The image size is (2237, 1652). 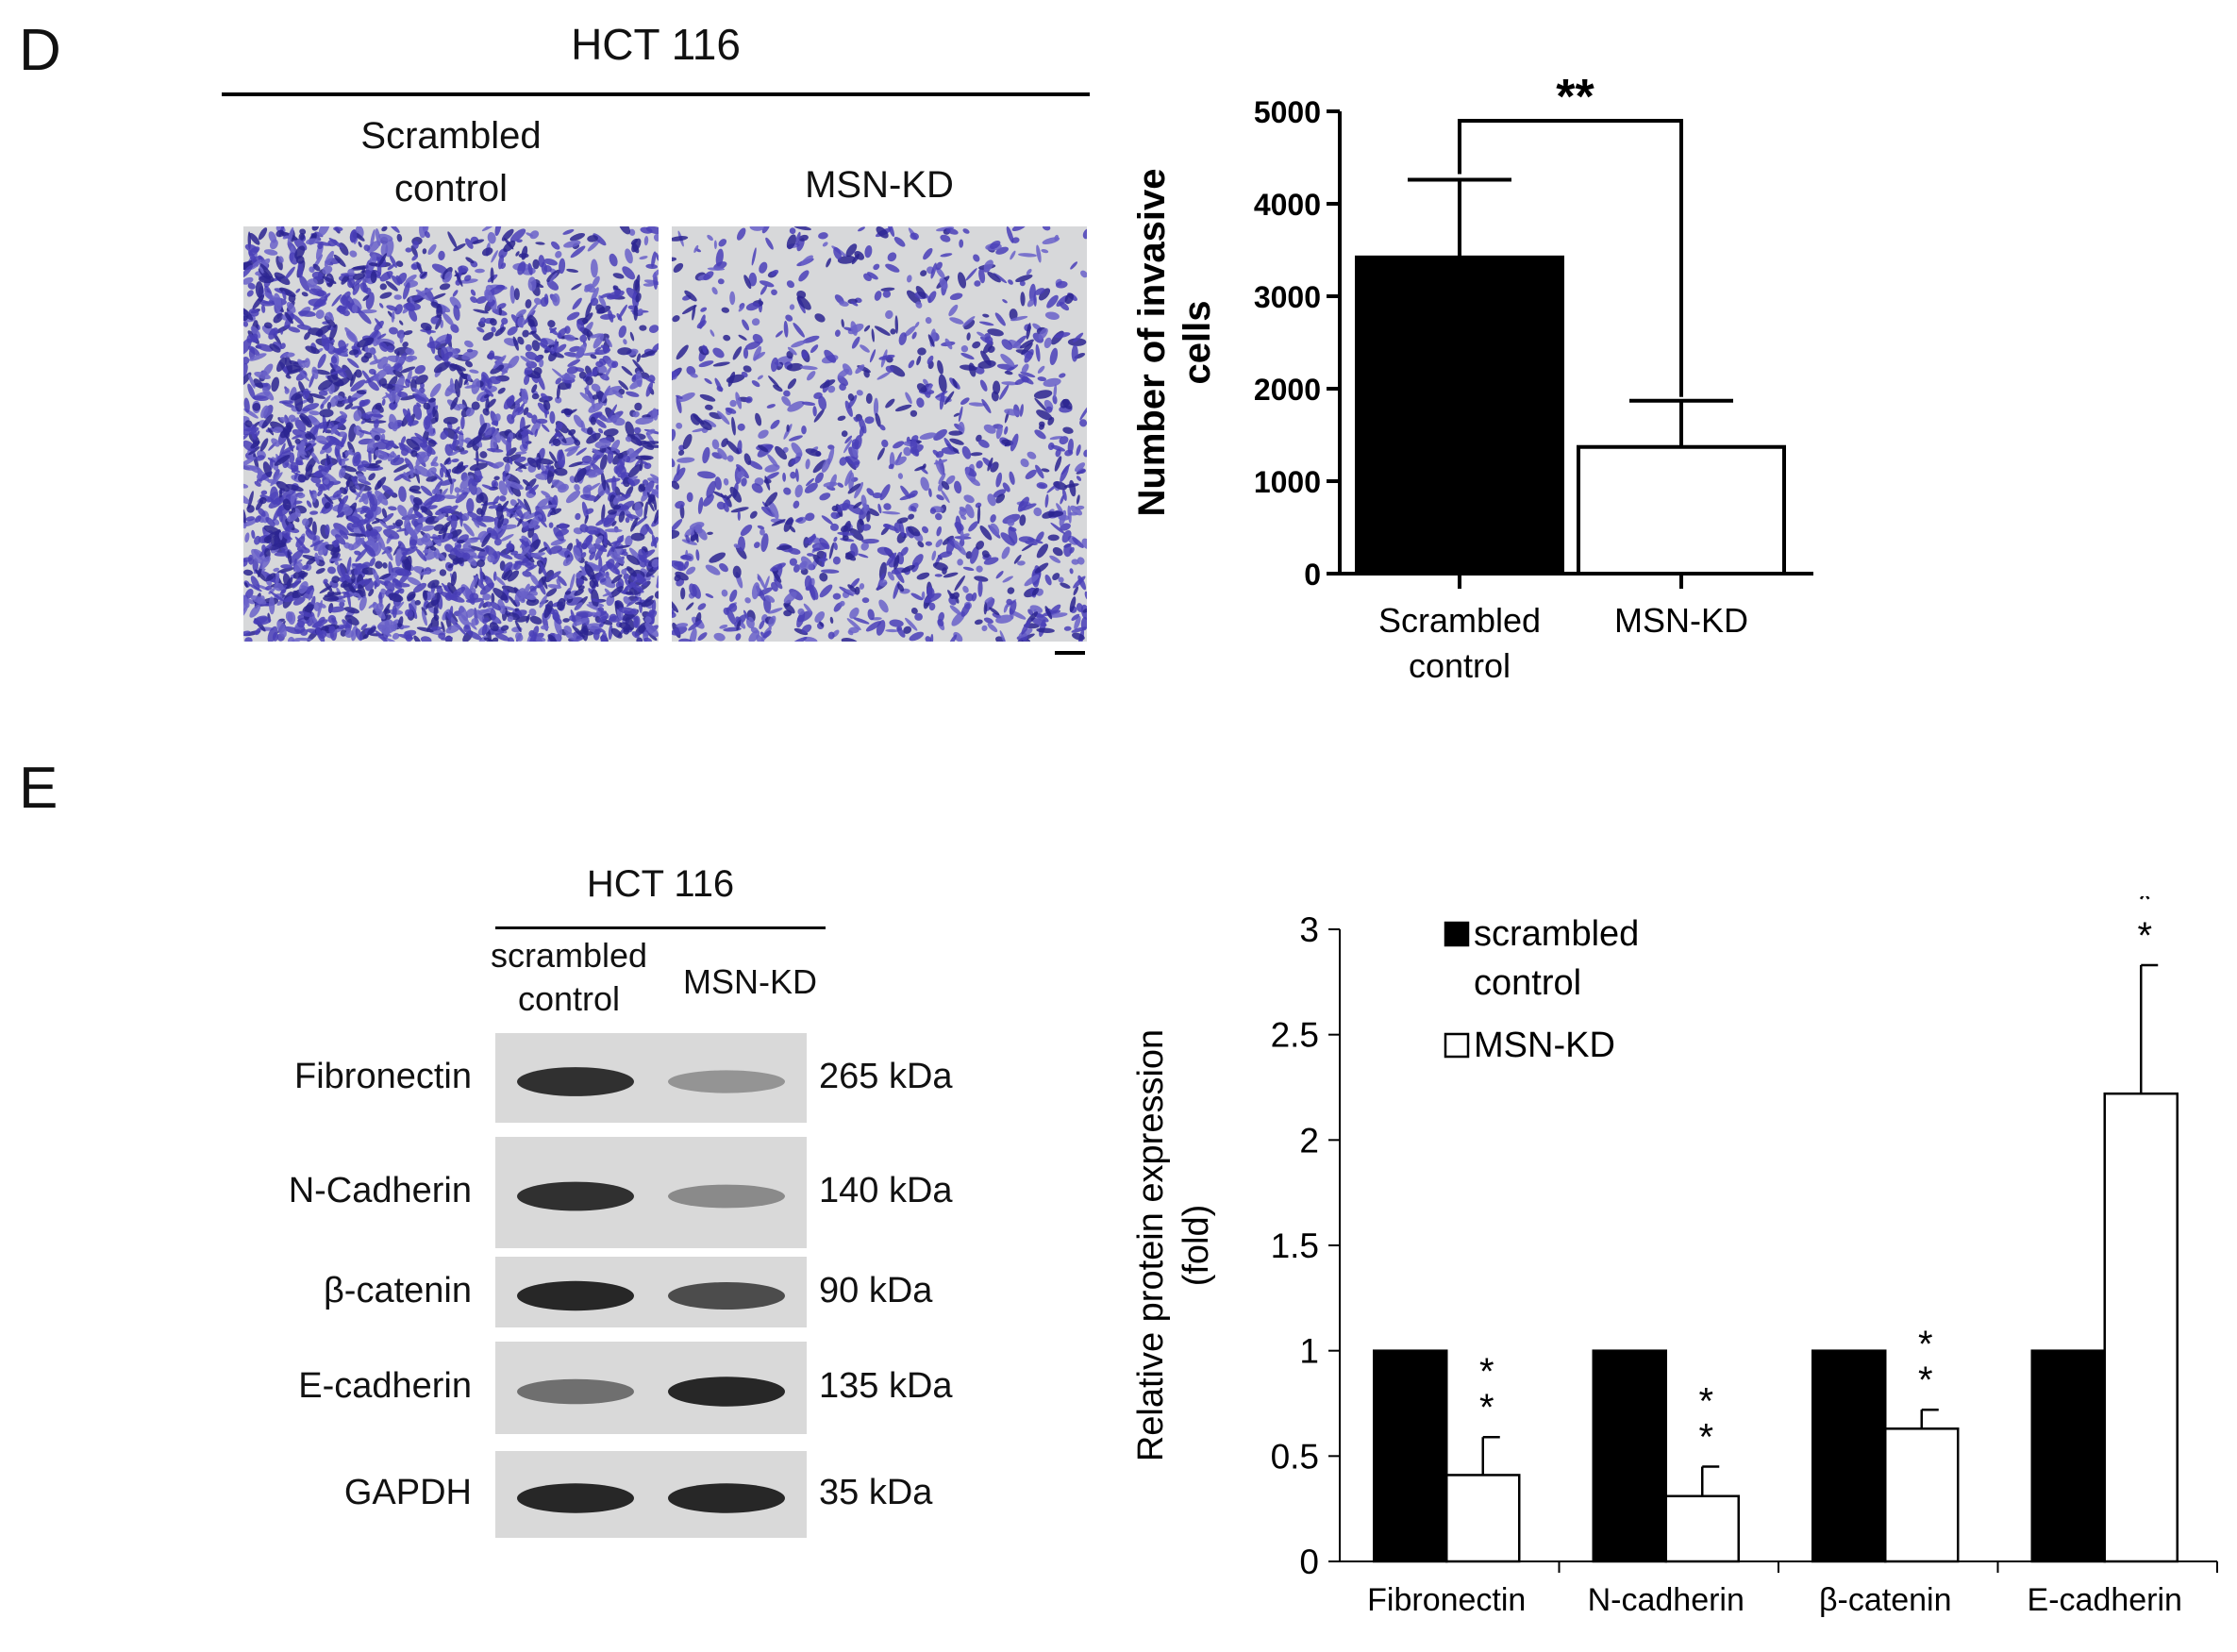 What do you see at coordinates (651, 1196) in the screenshot?
I see `blot-bands` at bounding box center [651, 1196].